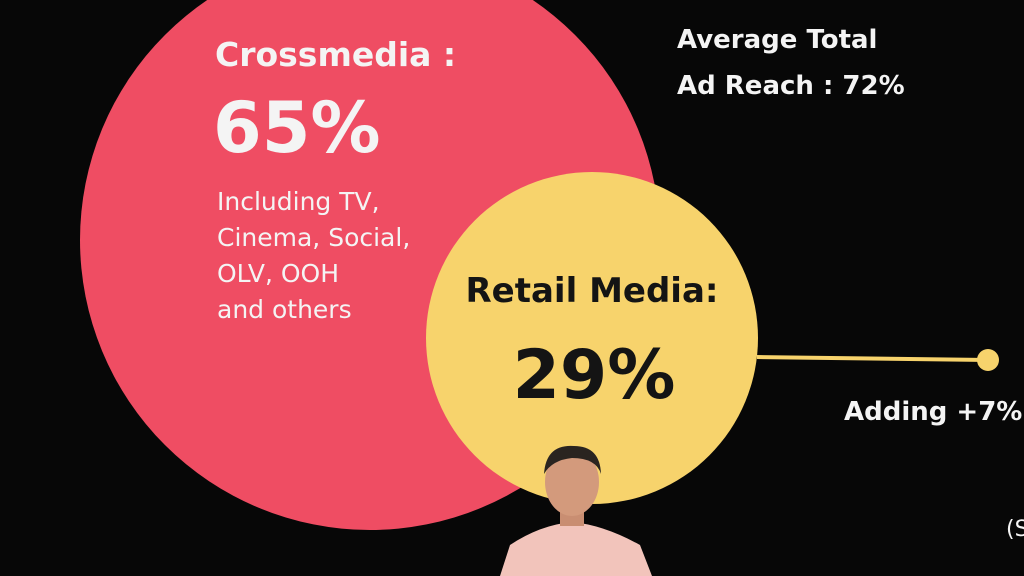 This screenshot has height=576, width=1024. Describe the element at coordinates (872, 358) in the screenshot. I see `connector-line` at that location.